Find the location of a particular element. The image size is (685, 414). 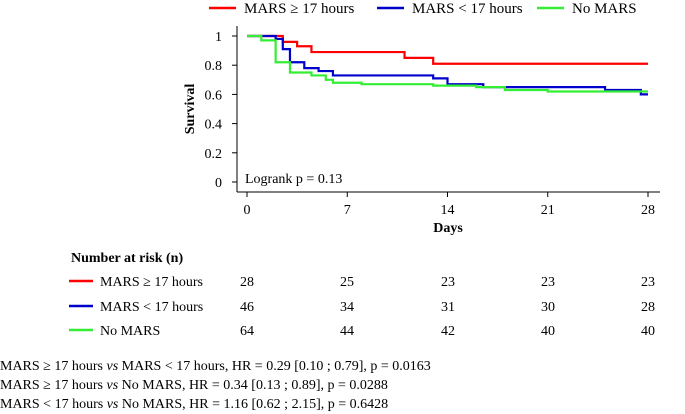

x-tick-label: 0 is located at coordinates (247, 210).